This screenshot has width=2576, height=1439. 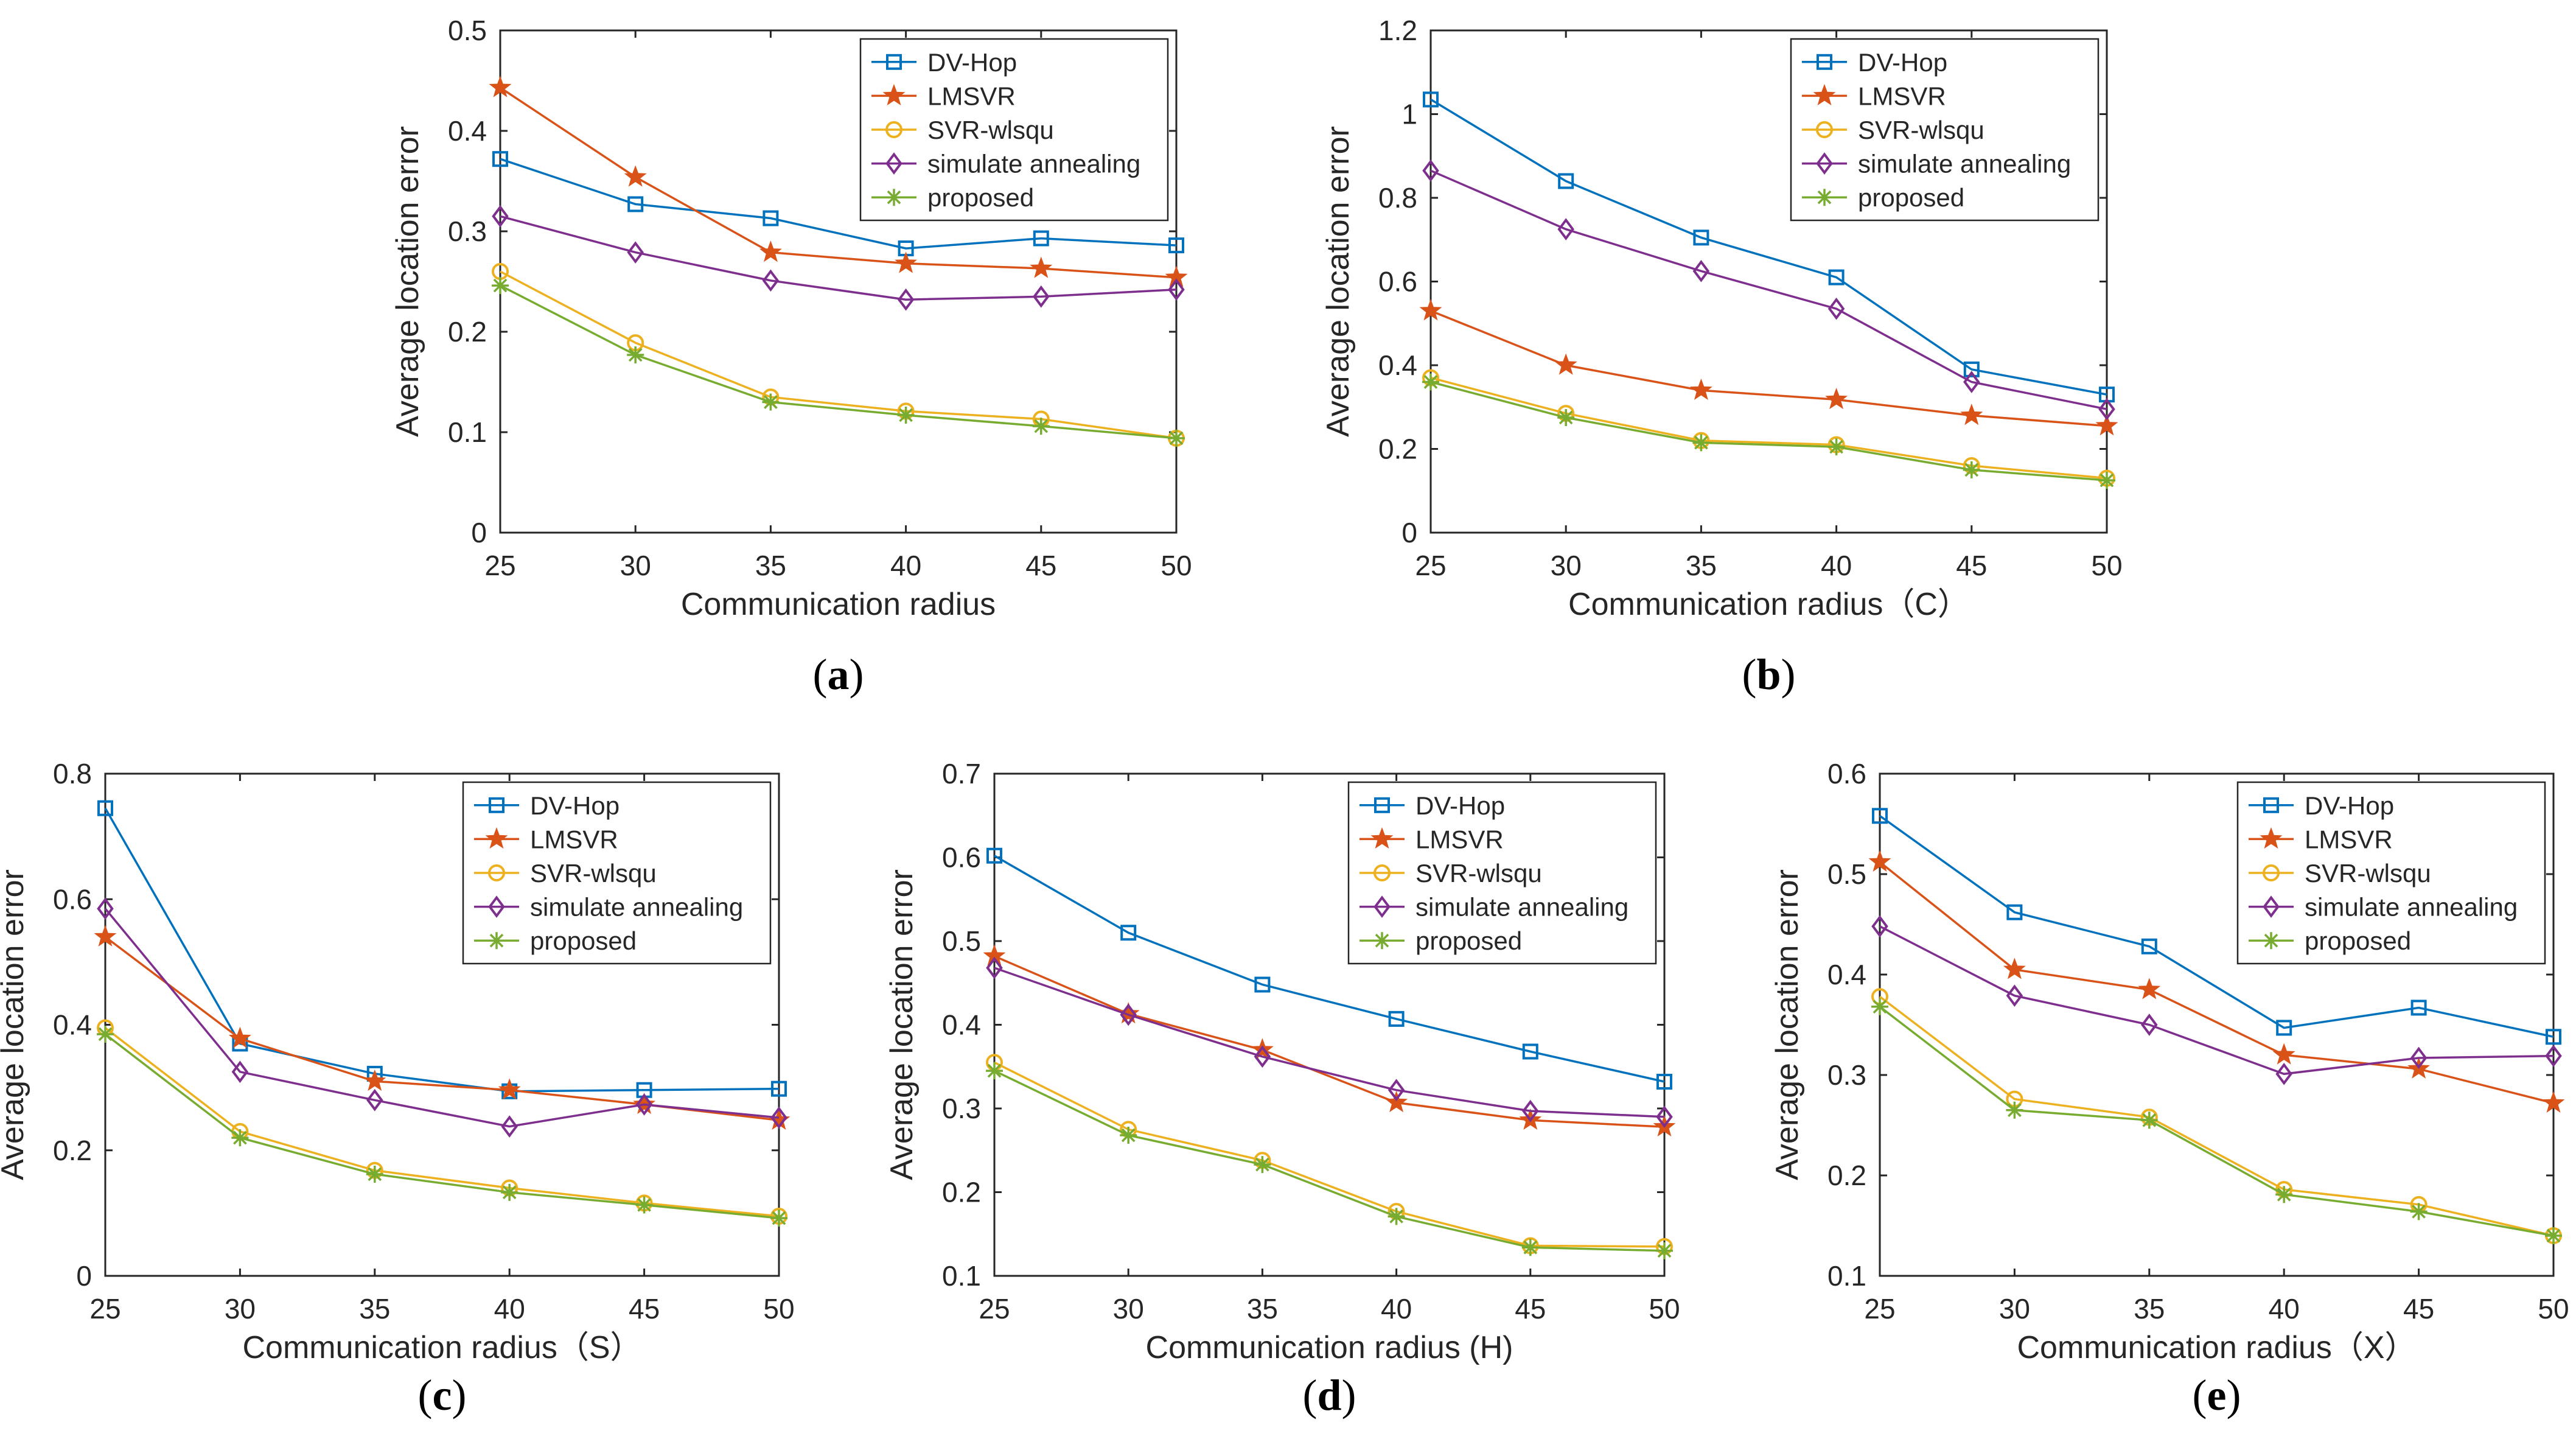 I want to click on panel-label: (b), so click(x=1768, y=674).